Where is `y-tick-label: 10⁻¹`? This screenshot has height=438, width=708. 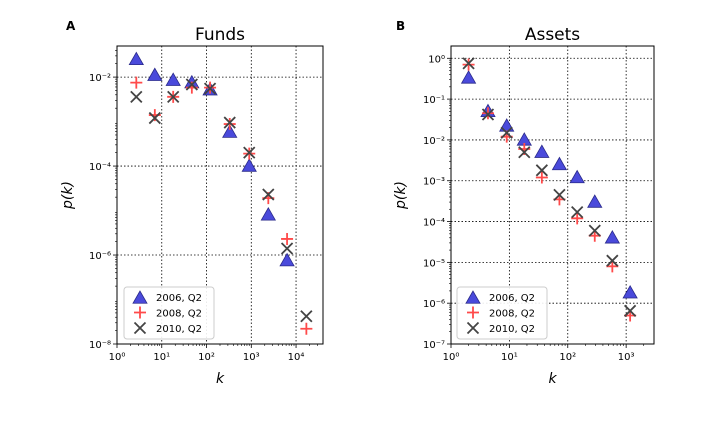
y-tick-label: 10⁻¹ is located at coordinates (434, 100).